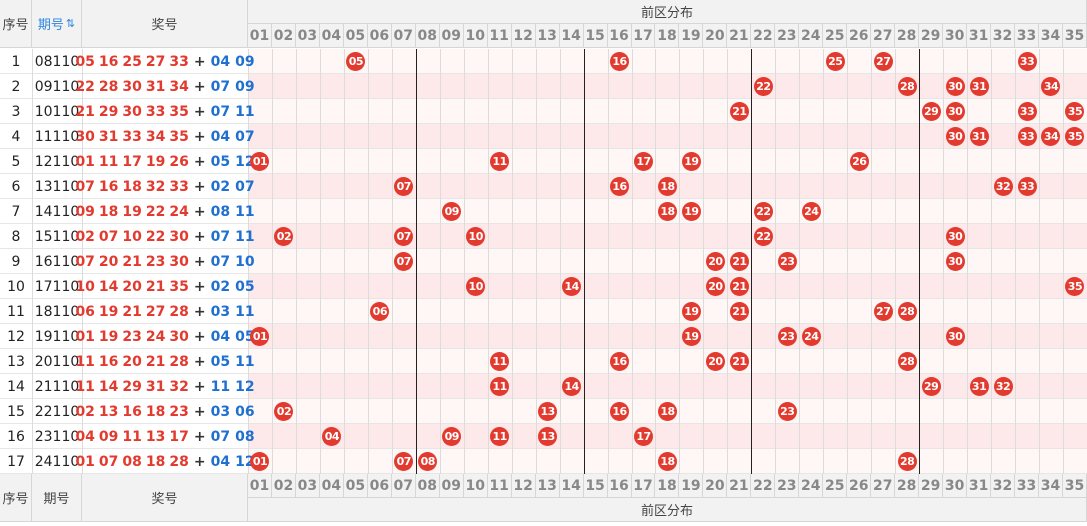 The image size is (1087, 526). I want to click on front-number: 19, so click(155, 161).